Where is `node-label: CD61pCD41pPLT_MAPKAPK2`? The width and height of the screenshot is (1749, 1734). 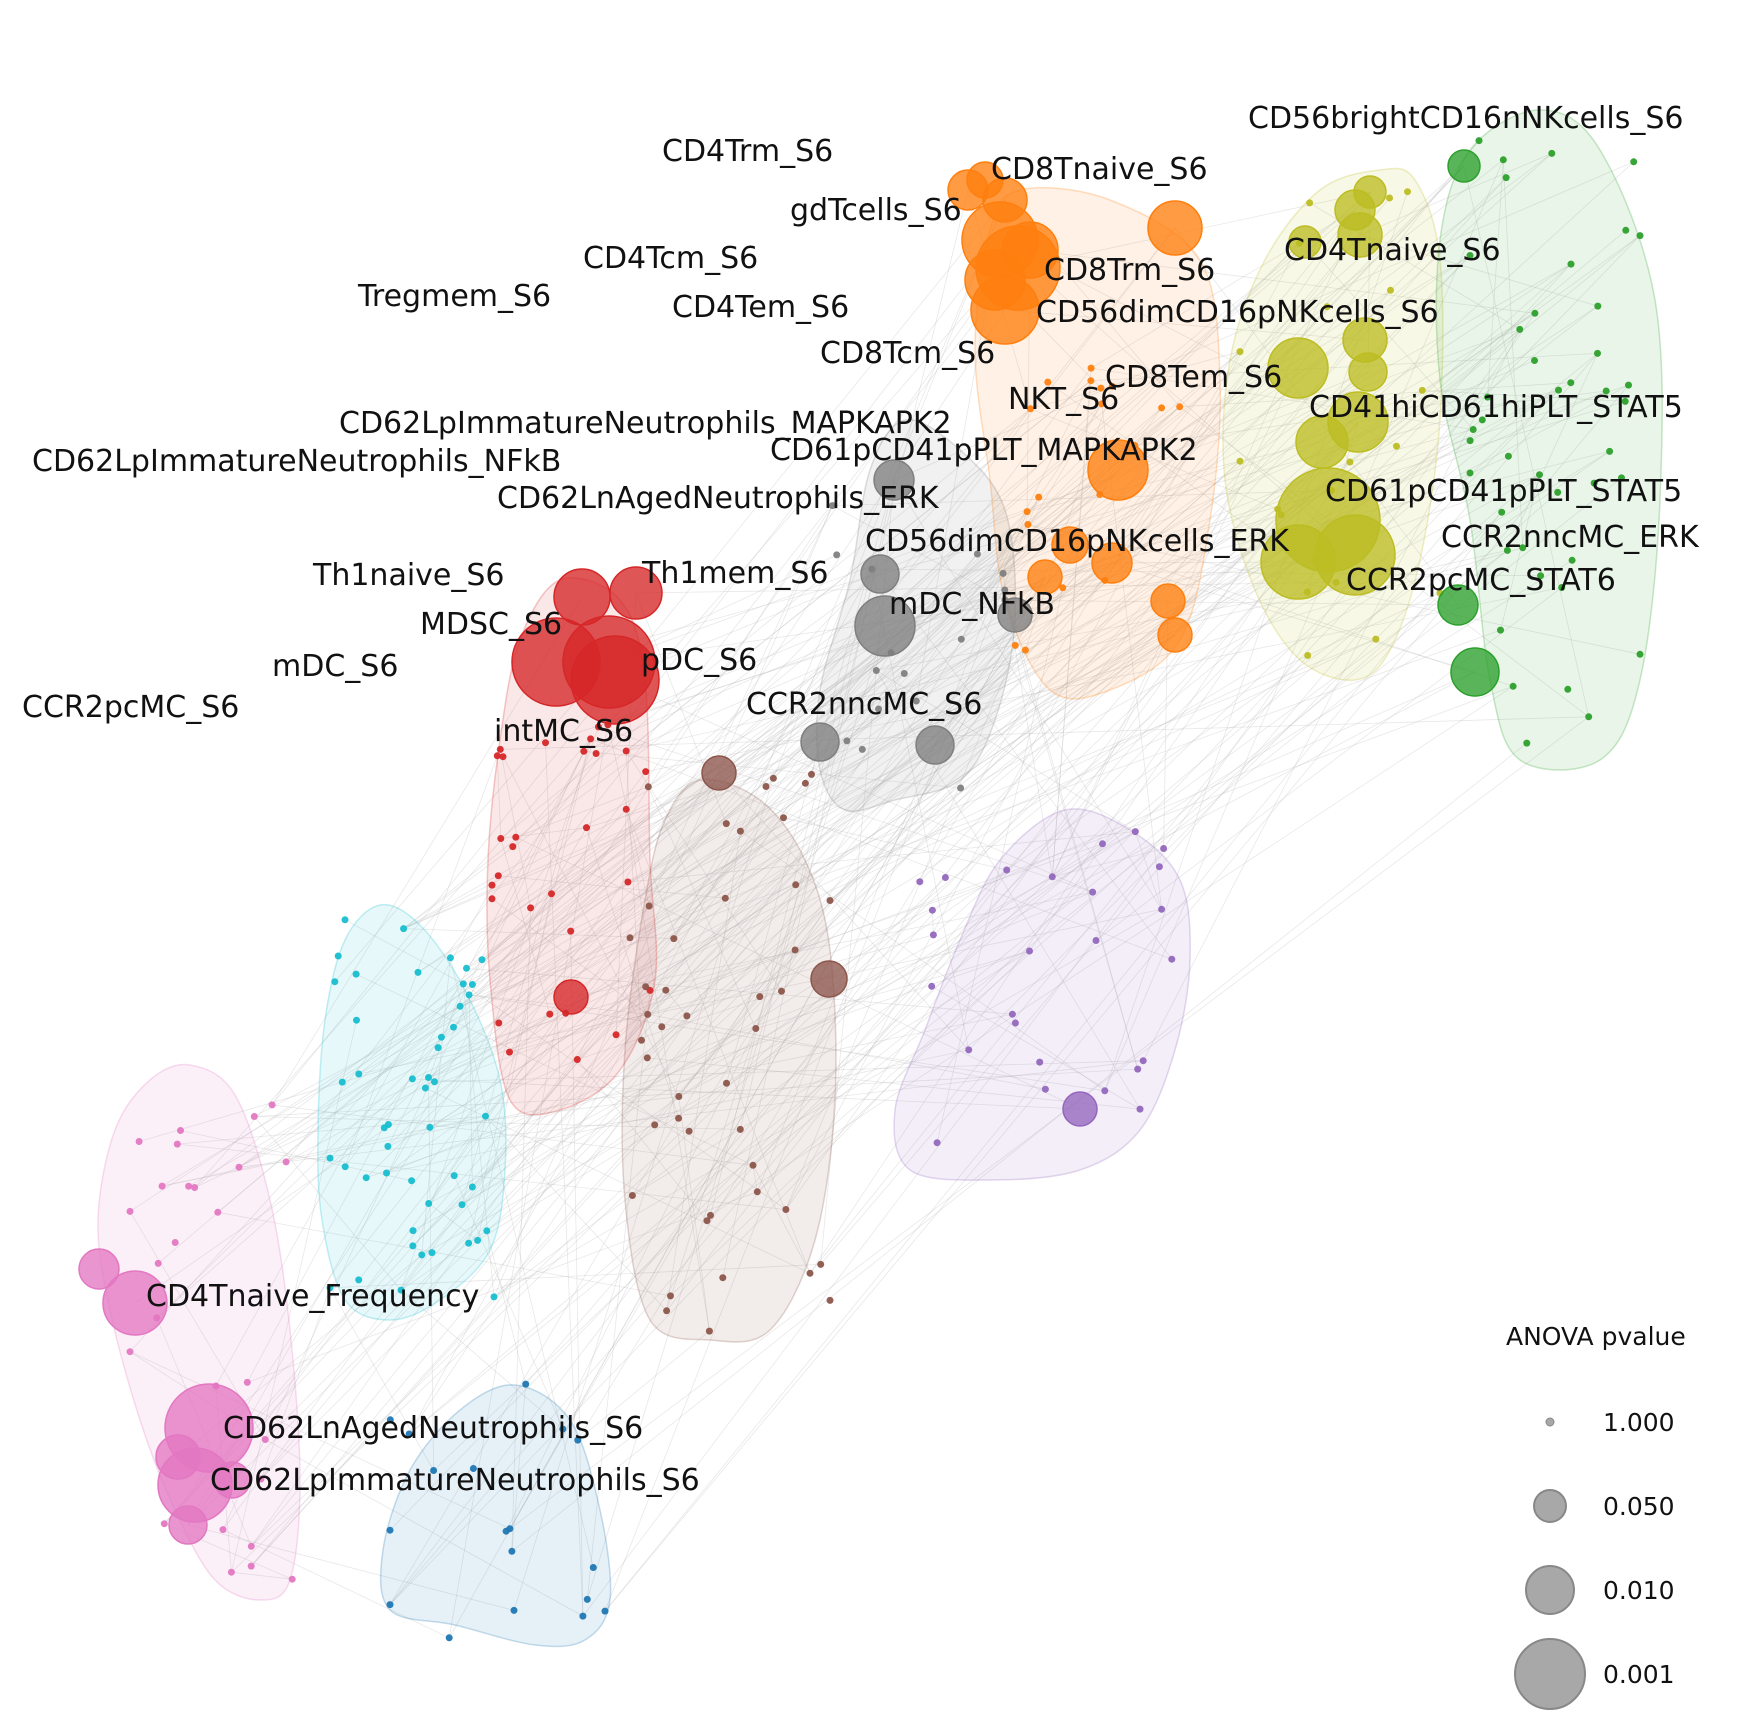 node-label: CD61pCD41pPLT_MAPKAPK2 is located at coordinates (984, 450).